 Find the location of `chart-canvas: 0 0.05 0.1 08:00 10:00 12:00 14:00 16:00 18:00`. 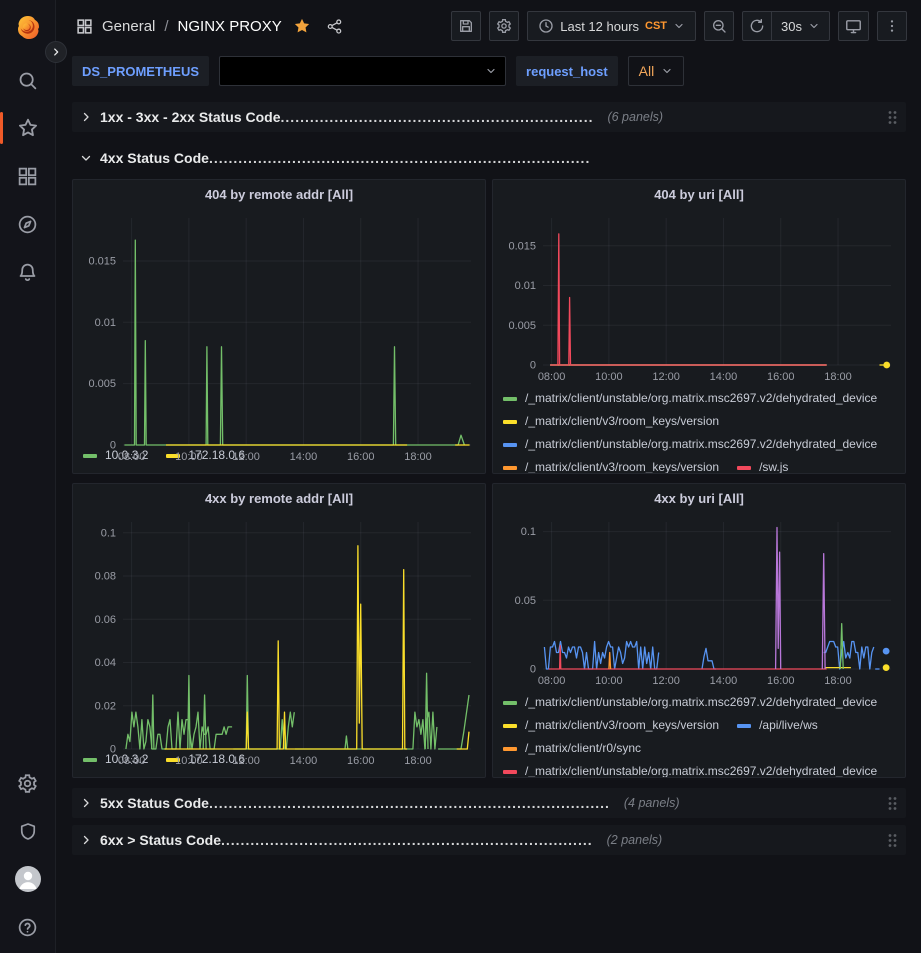

chart-canvas: 0 0.05 0.1 08:00 10:00 12:00 14:00 16:00 18:00 is located at coordinates (699, 601).